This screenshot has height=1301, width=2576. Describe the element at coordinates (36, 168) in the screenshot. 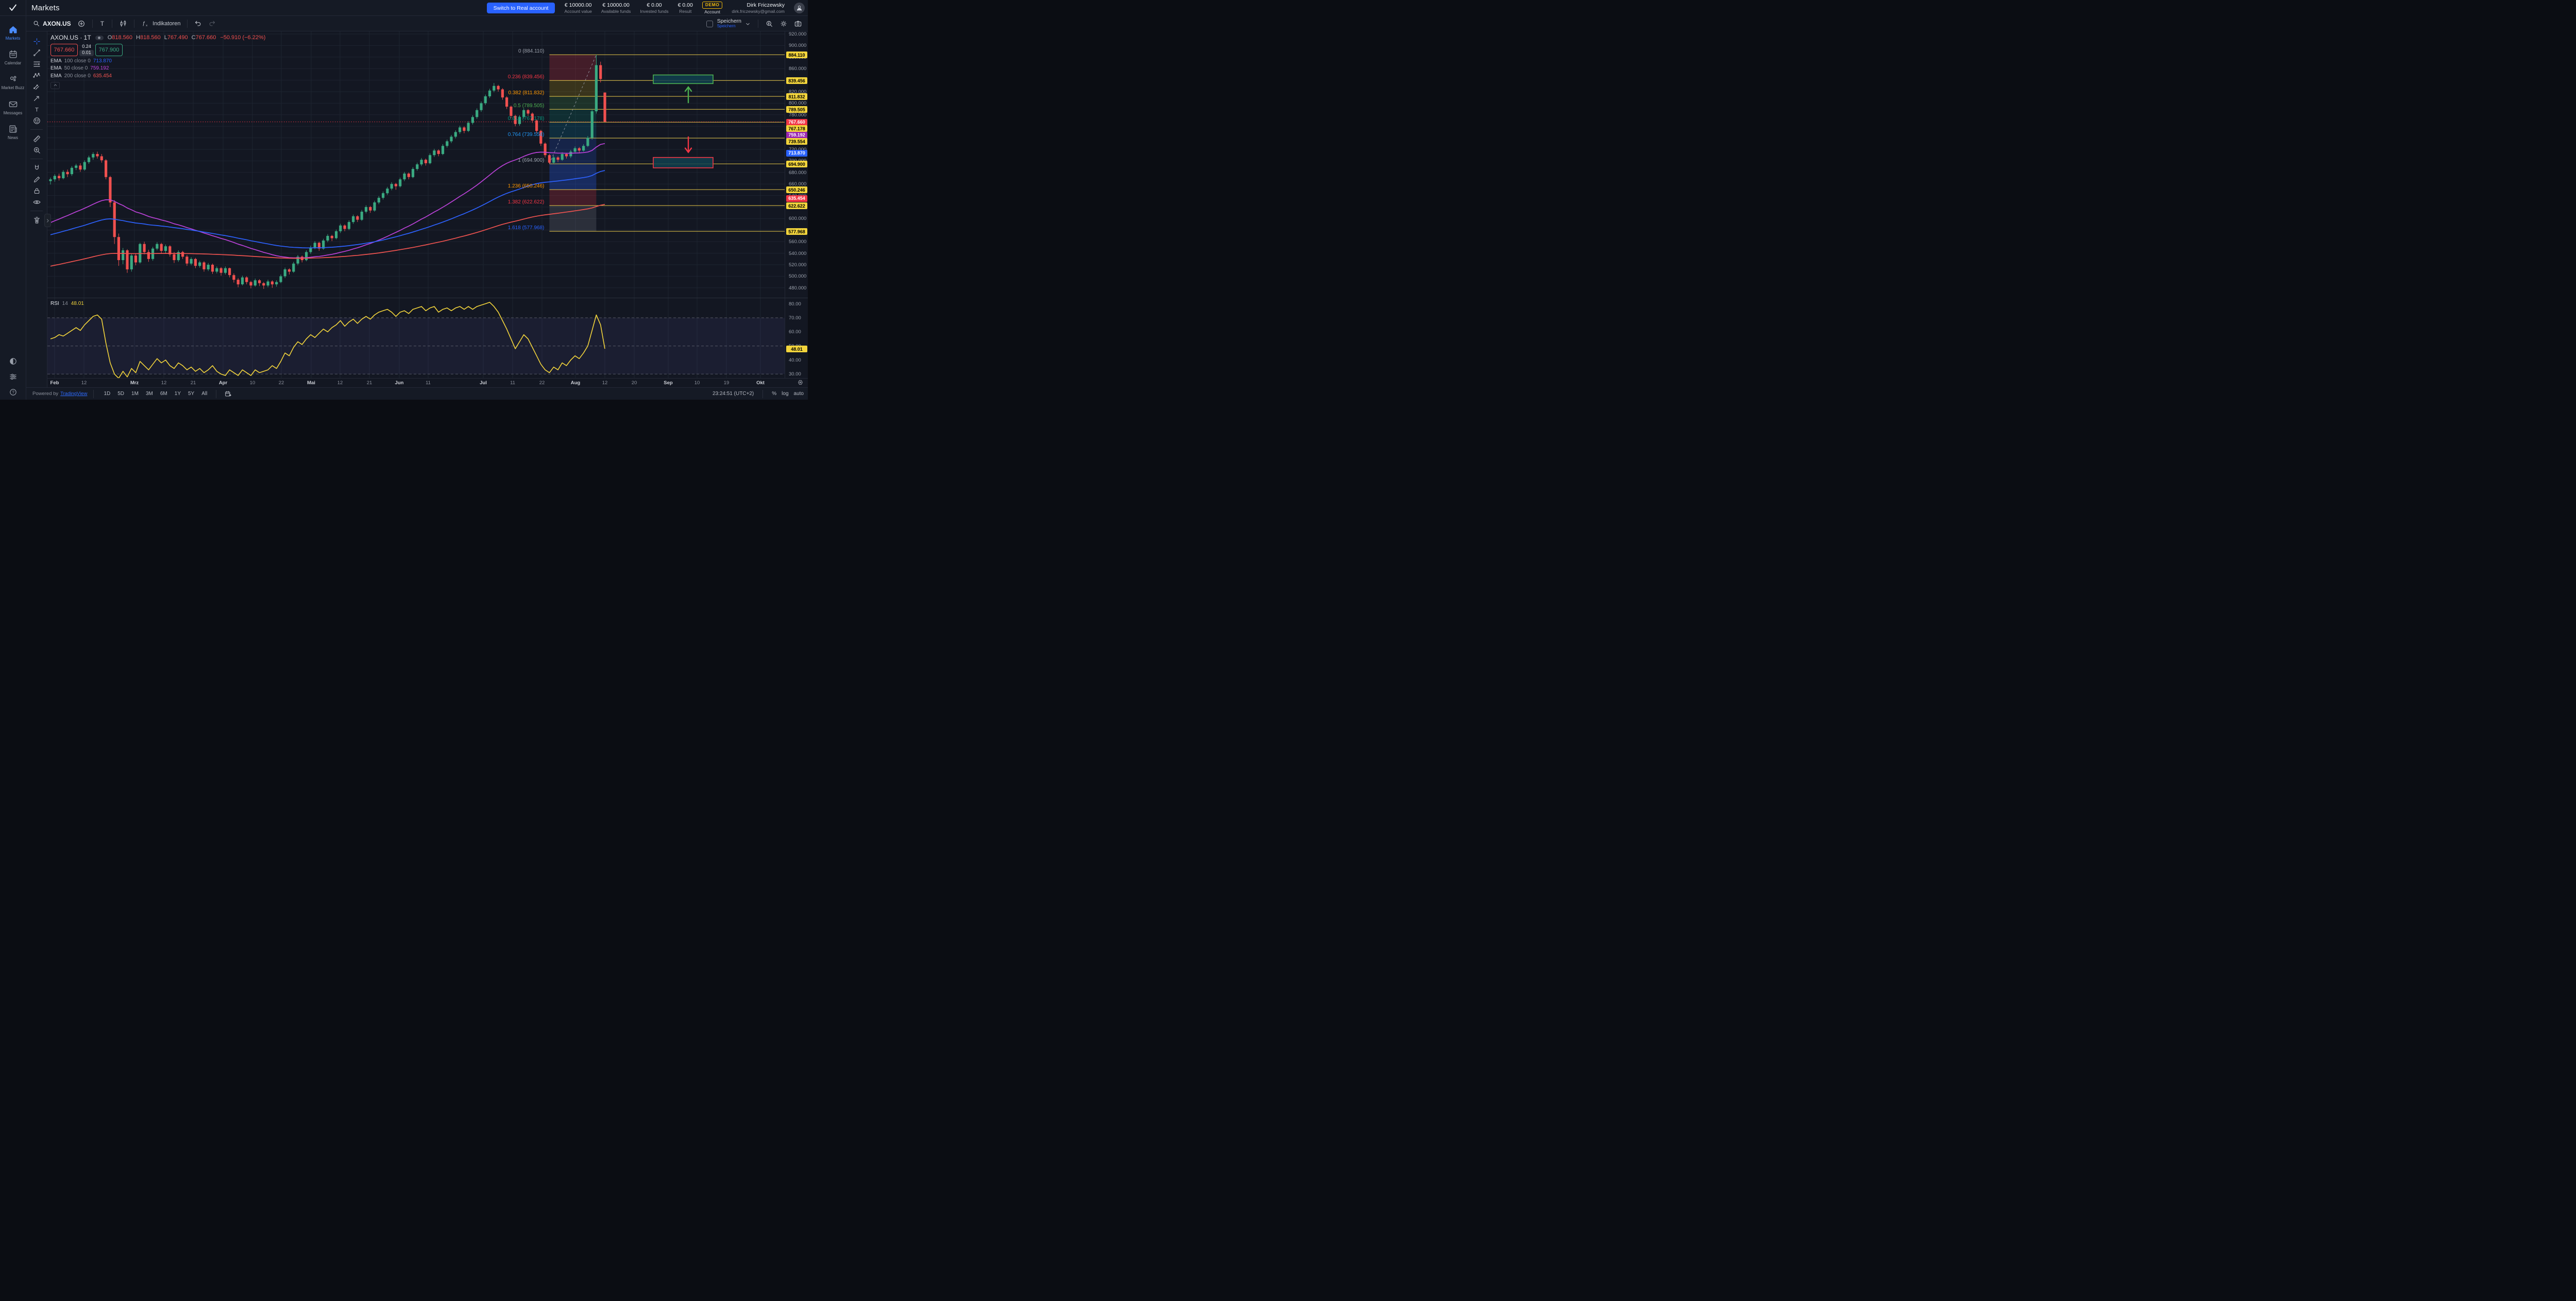

I see `tool-magnet` at that location.